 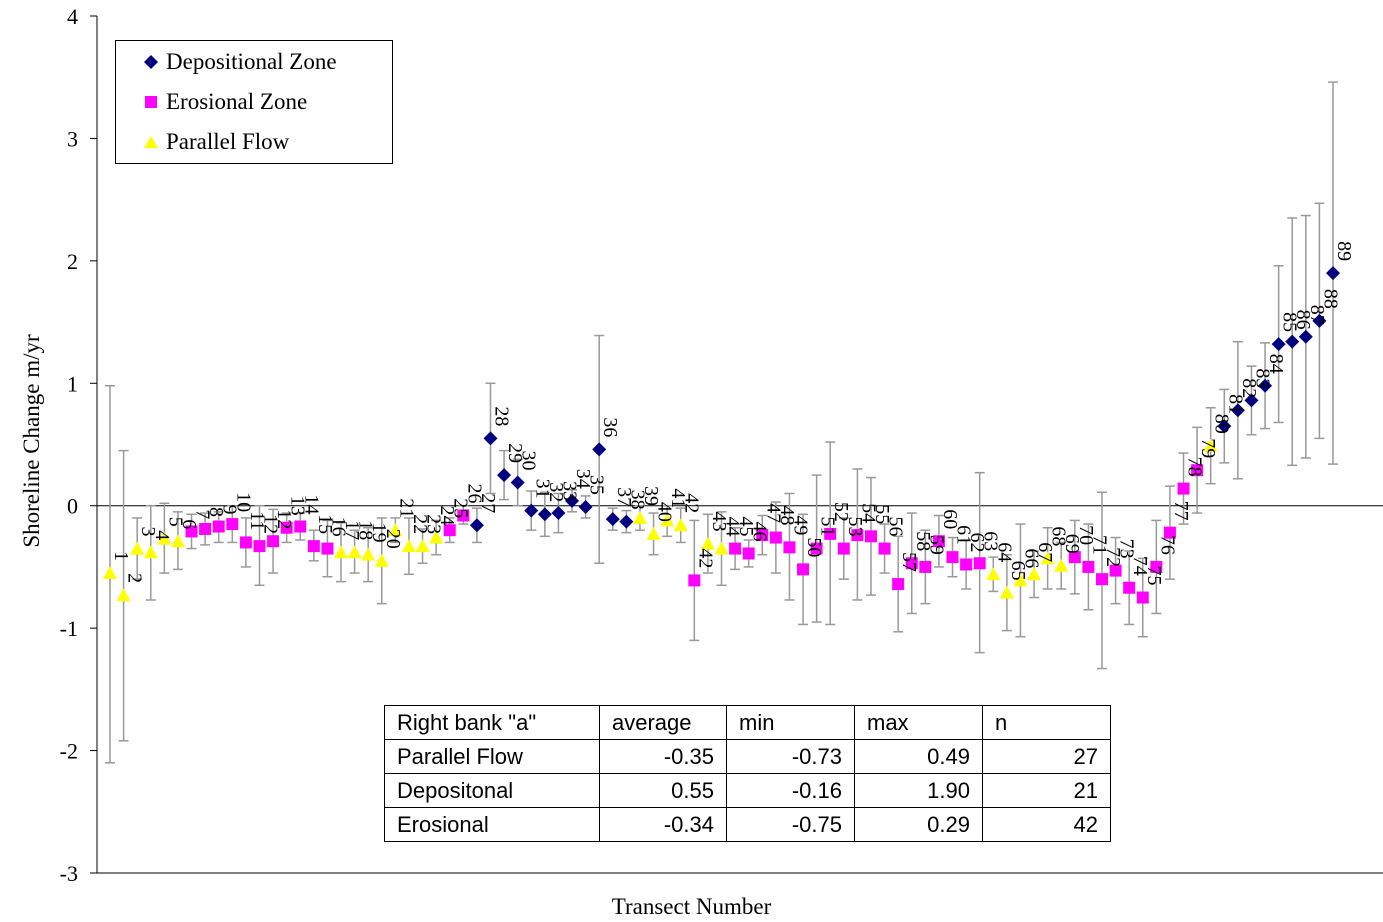 What do you see at coordinates (379, 533) in the screenshot?
I see `point-label: 19` at bounding box center [379, 533].